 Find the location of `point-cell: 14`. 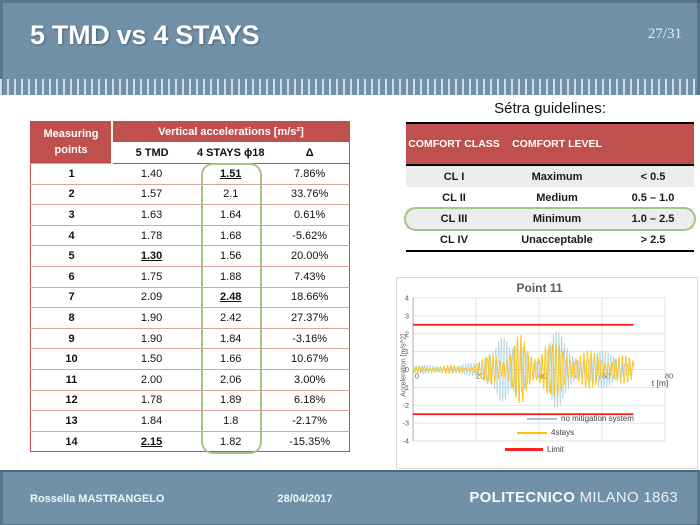

point-cell: 14 is located at coordinates (71, 441).